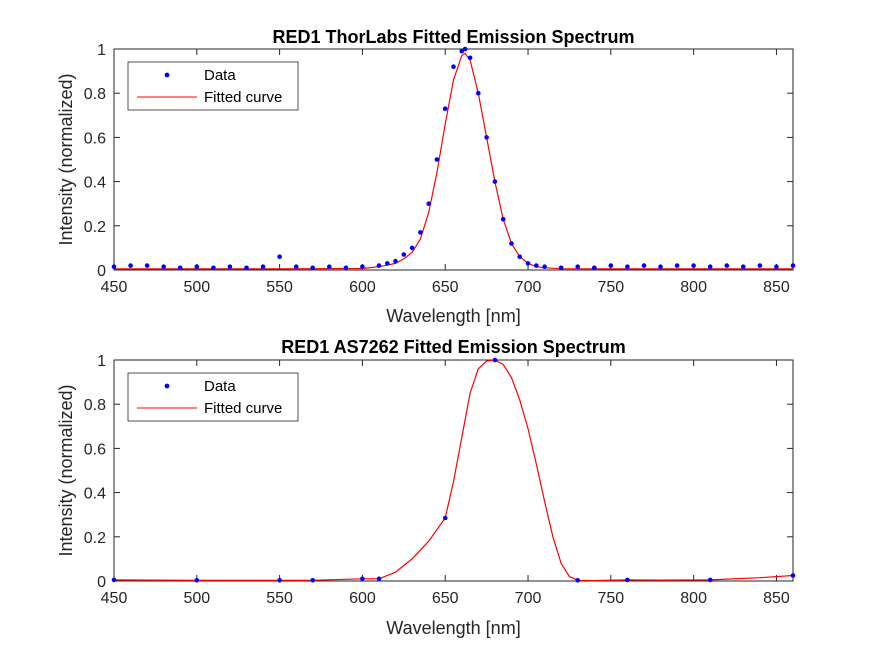 The height and width of the screenshot is (656, 875). What do you see at coordinates (693, 598) in the screenshot?
I see `as7262-x-tick-label: 800` at bounding box center [693, 598].